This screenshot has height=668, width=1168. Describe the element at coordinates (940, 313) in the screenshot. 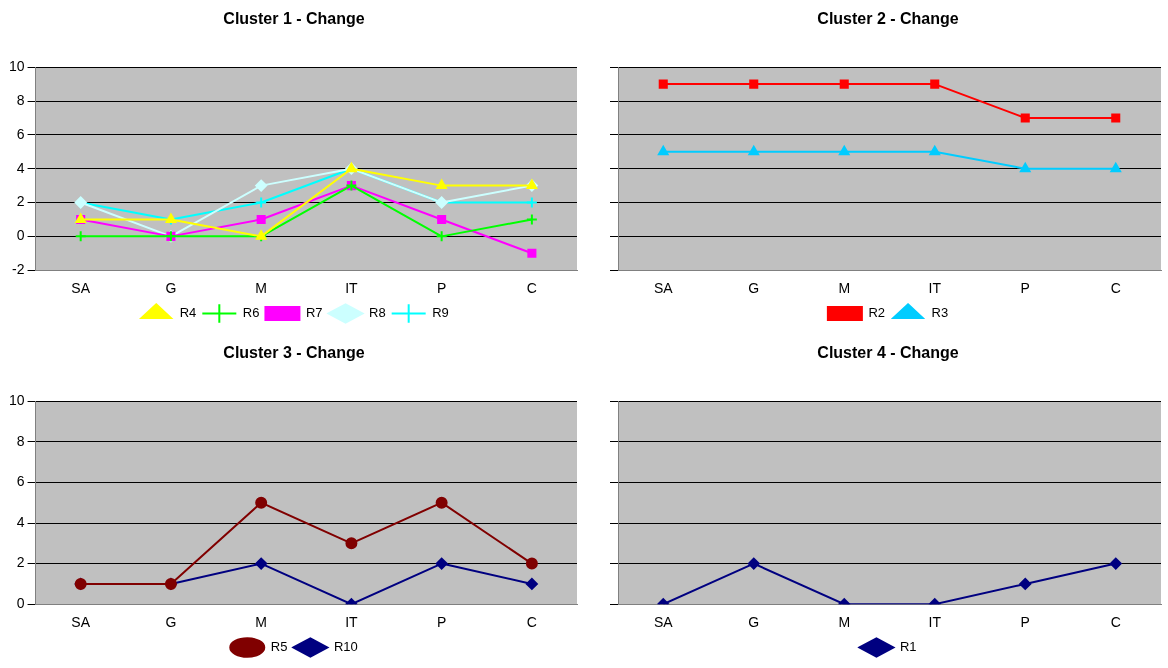

I see `legend-label: R3` at that location.